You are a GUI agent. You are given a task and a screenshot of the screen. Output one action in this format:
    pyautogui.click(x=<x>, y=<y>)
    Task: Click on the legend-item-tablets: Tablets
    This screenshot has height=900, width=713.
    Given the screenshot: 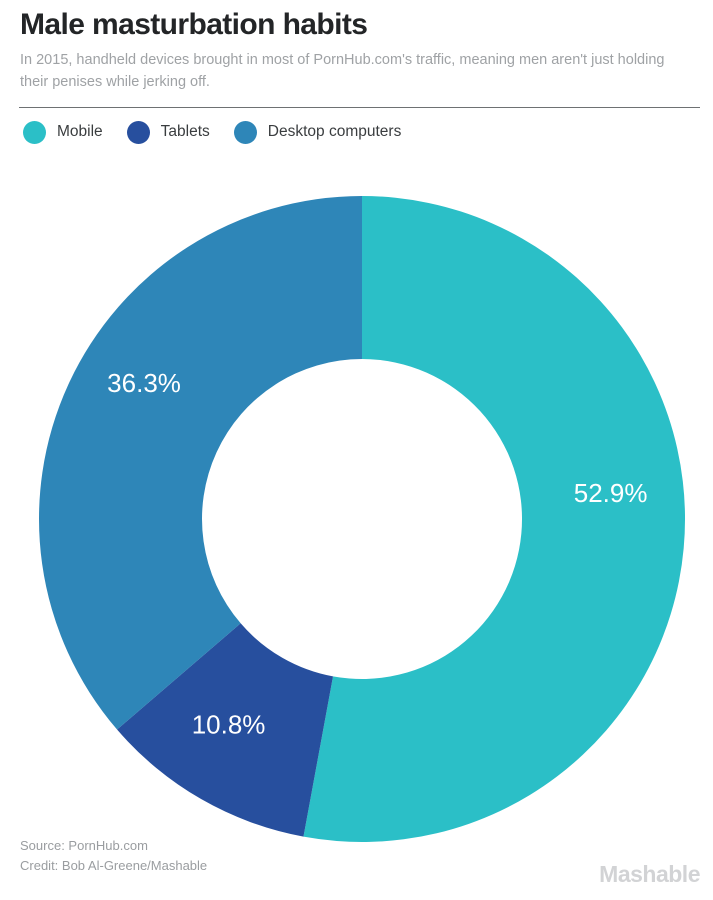 What is the action you would take?
    pyautogui.click(x=168, y=132)
    